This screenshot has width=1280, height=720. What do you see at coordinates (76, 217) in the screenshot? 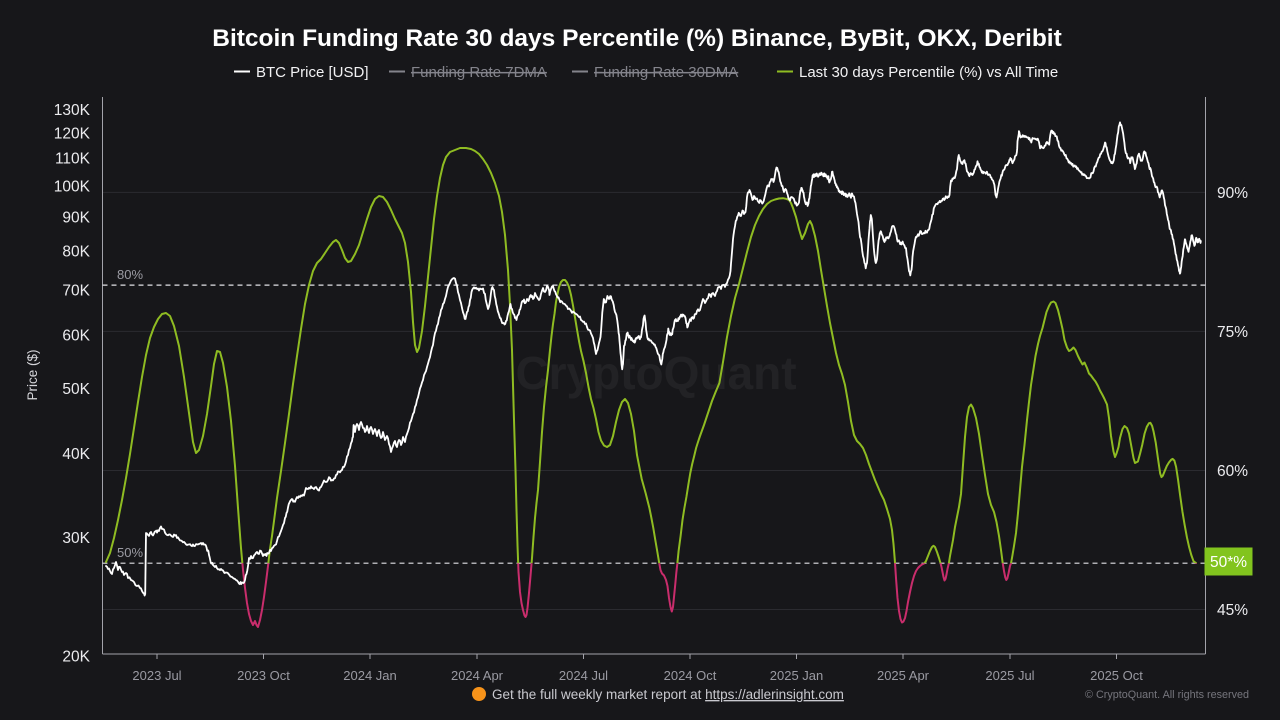
I see `svg-text: 90K` at bounding box center [76, 217].